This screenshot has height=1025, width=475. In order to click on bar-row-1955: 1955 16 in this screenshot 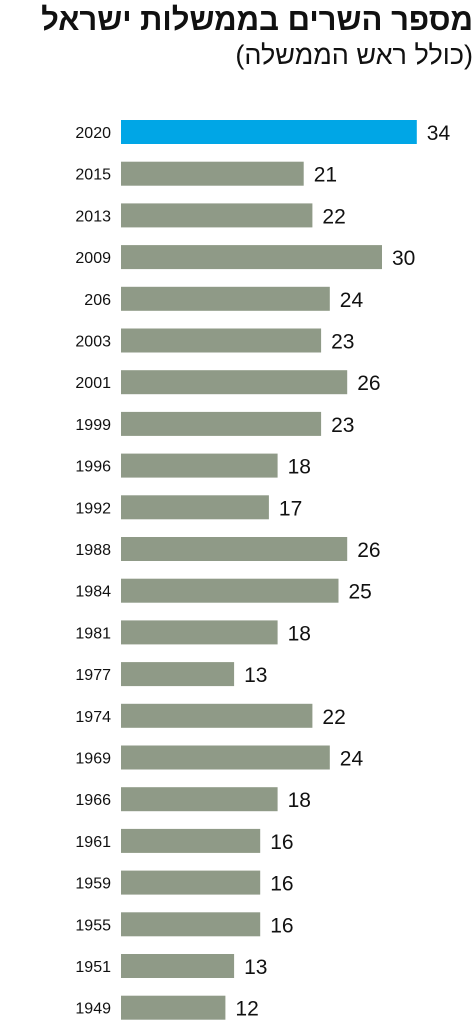, I will do `click(184, 924)`.